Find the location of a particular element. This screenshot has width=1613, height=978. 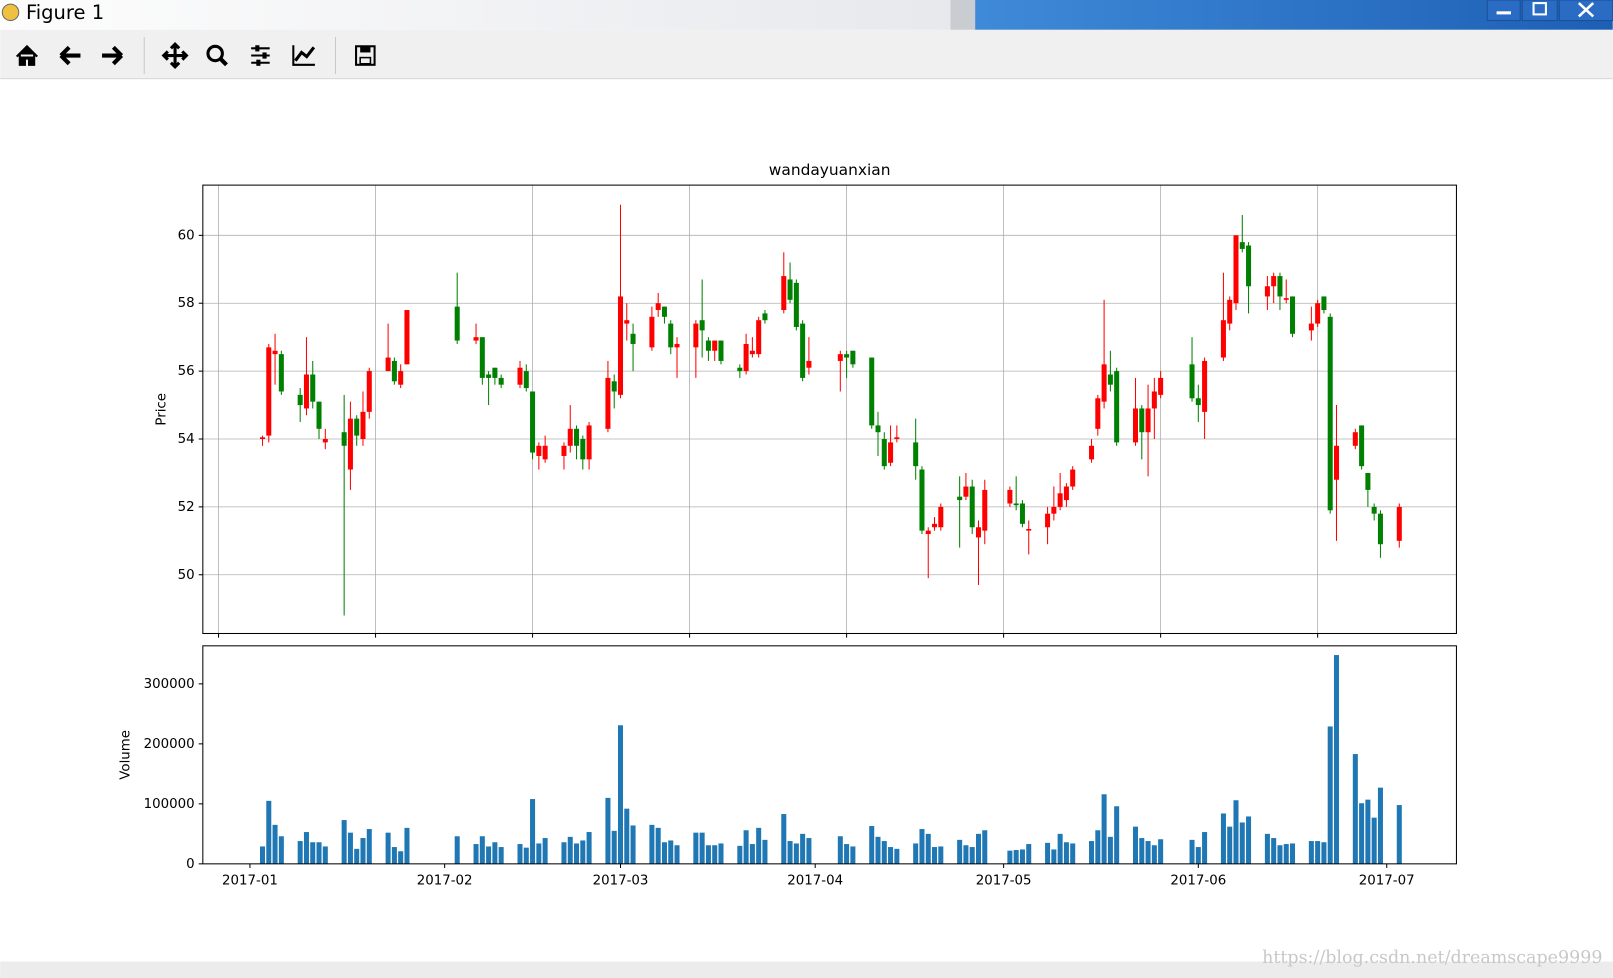

window-title: Figure 1 is located at coordinates (65, 12).